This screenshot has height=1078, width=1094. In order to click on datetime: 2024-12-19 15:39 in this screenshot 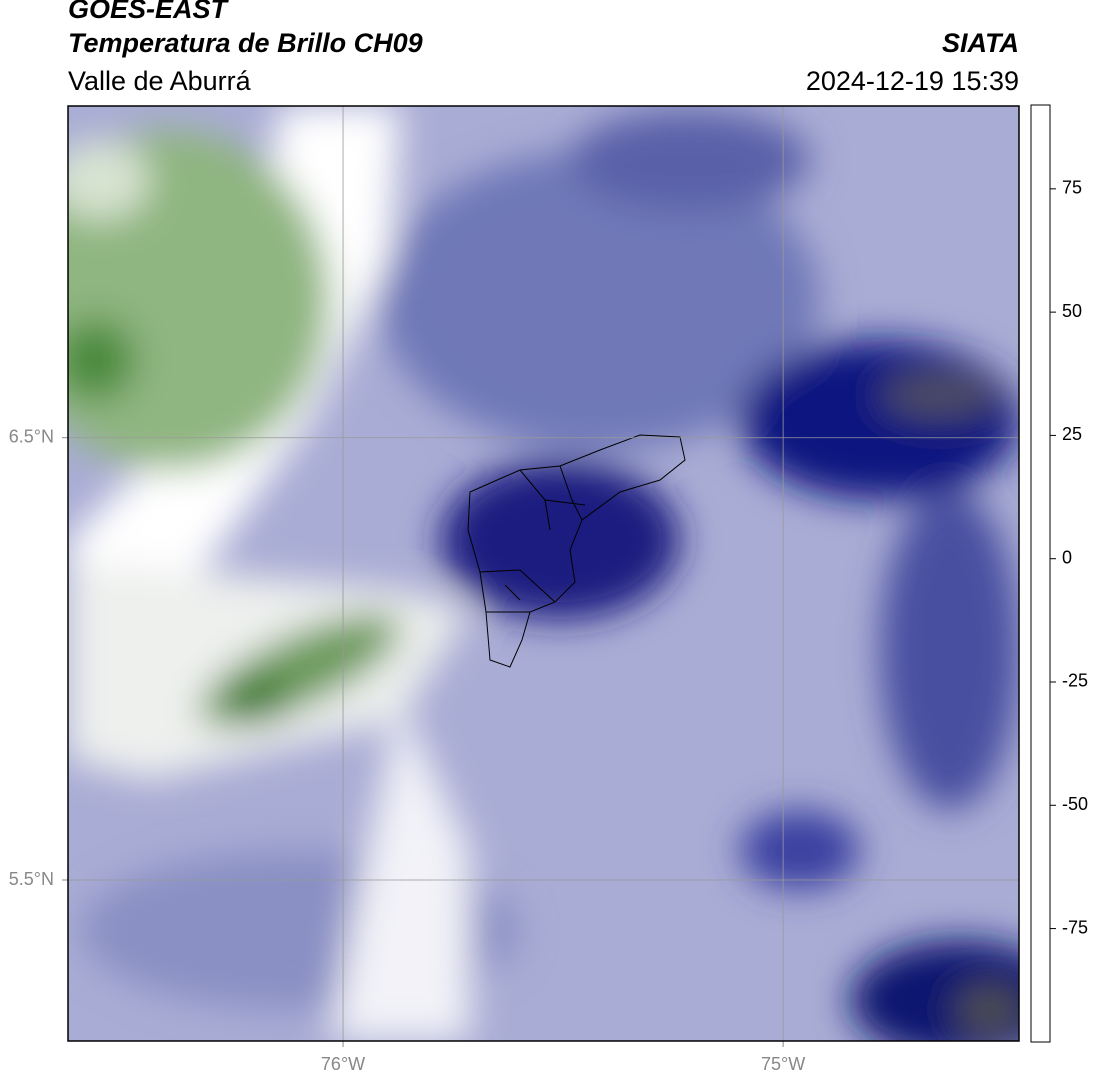, I will do `click(912, 81)`.